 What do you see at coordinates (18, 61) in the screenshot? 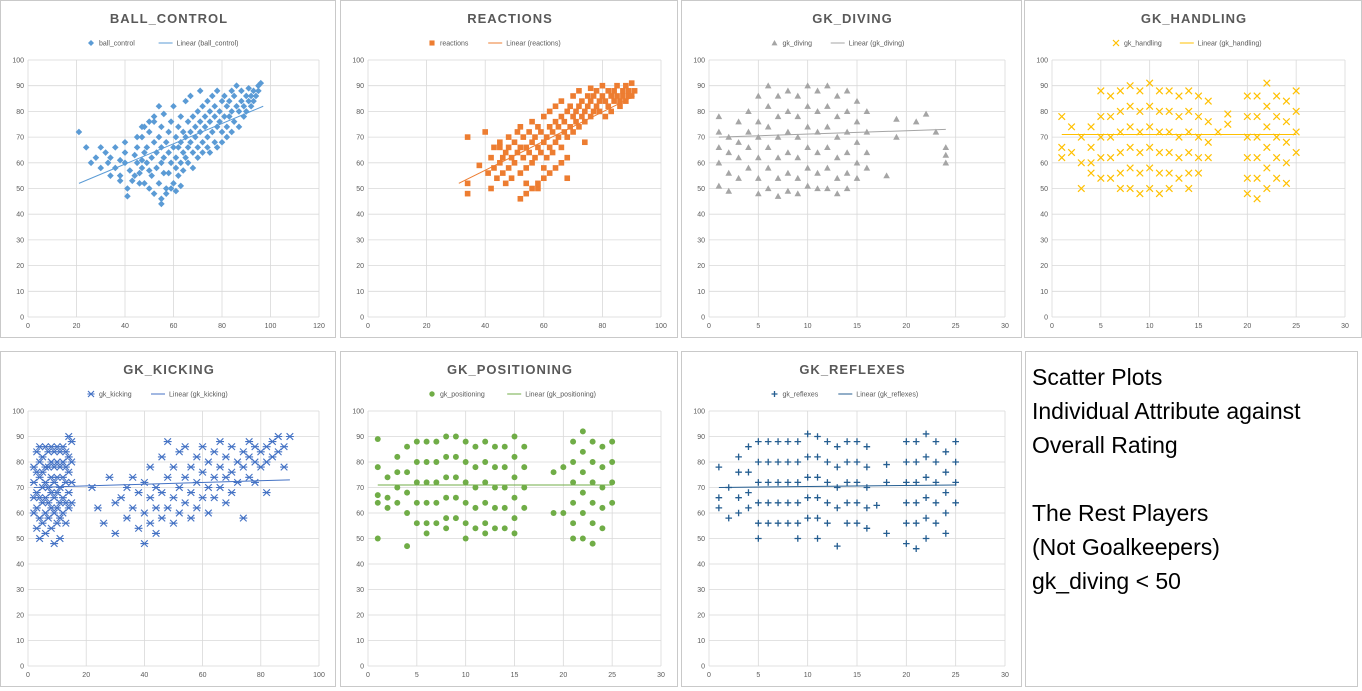
I see `y-tick-label: 100` at bounding box center [18, 61].